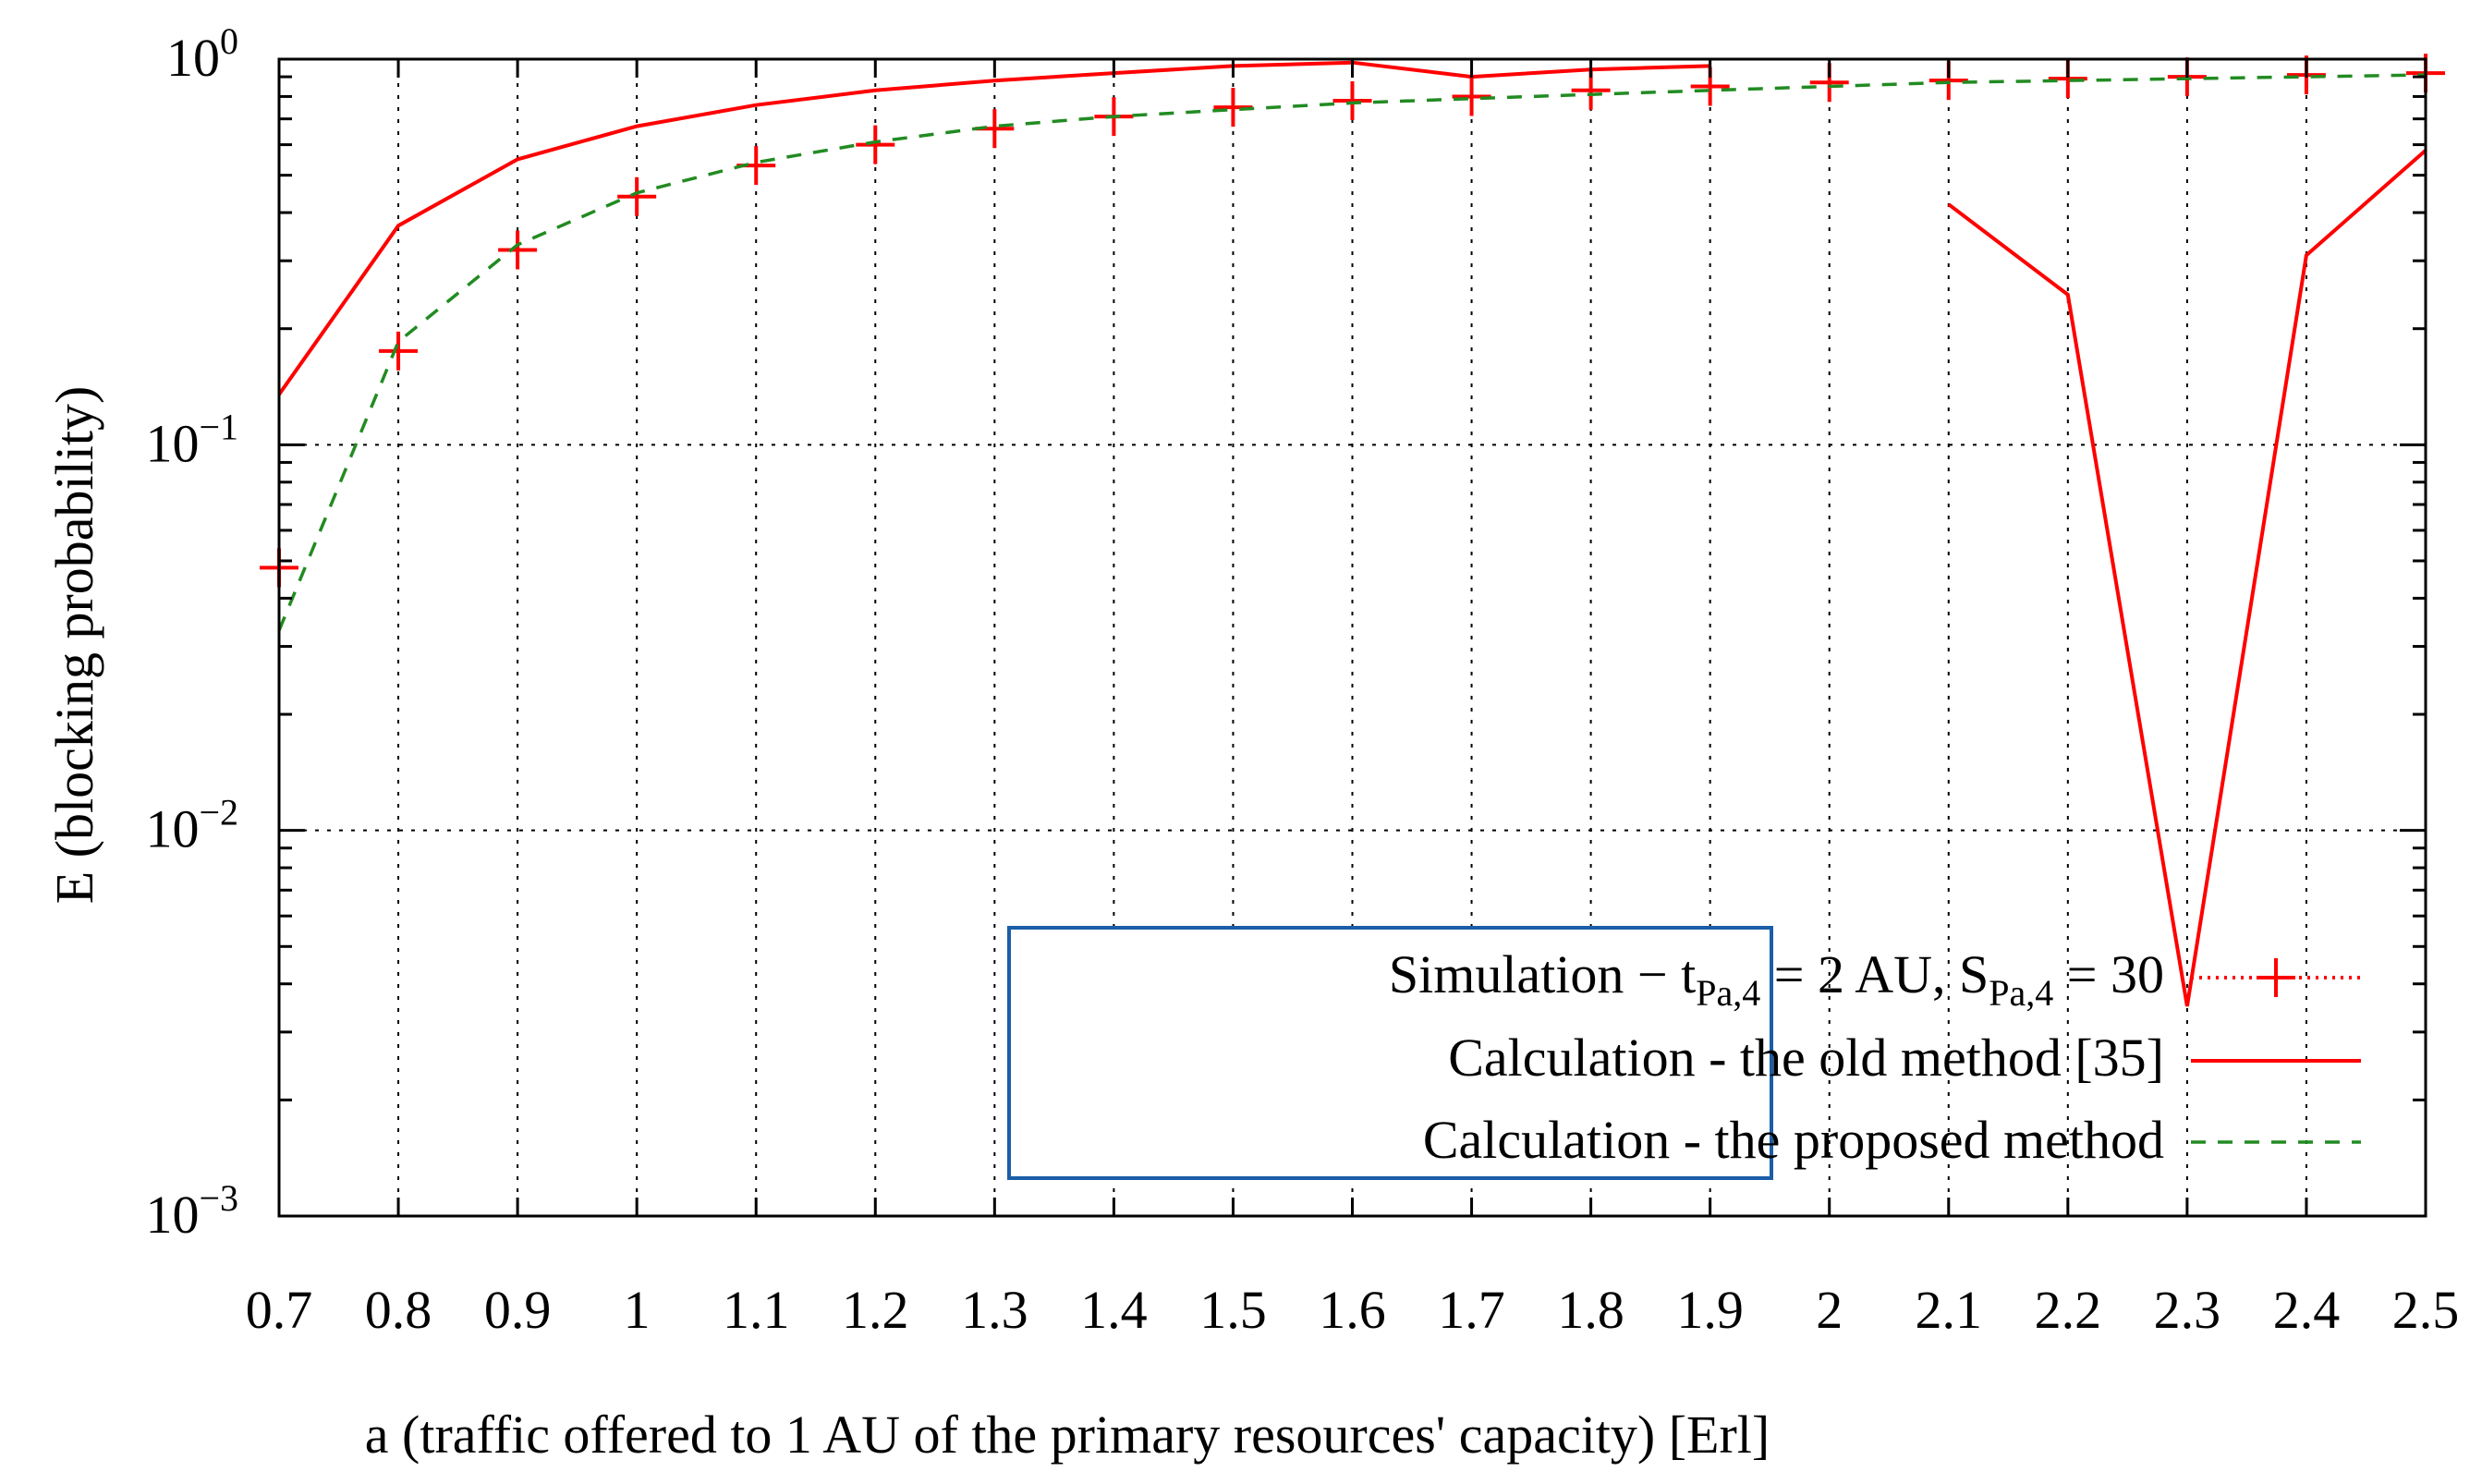  Describe the element at coordinates (280, 1310) in the screenshot. I see `x-tick-label: 0.7` at that location.